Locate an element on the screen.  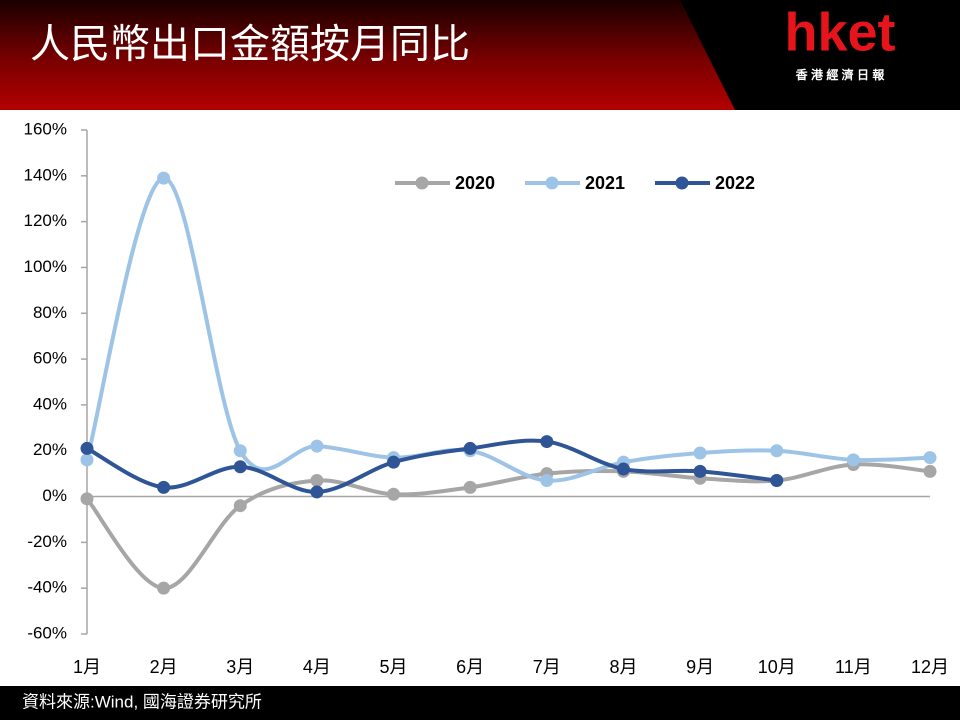
source-note: 資料來源:Wind, 國海證券研究所 is located at coordinates (142, 701).